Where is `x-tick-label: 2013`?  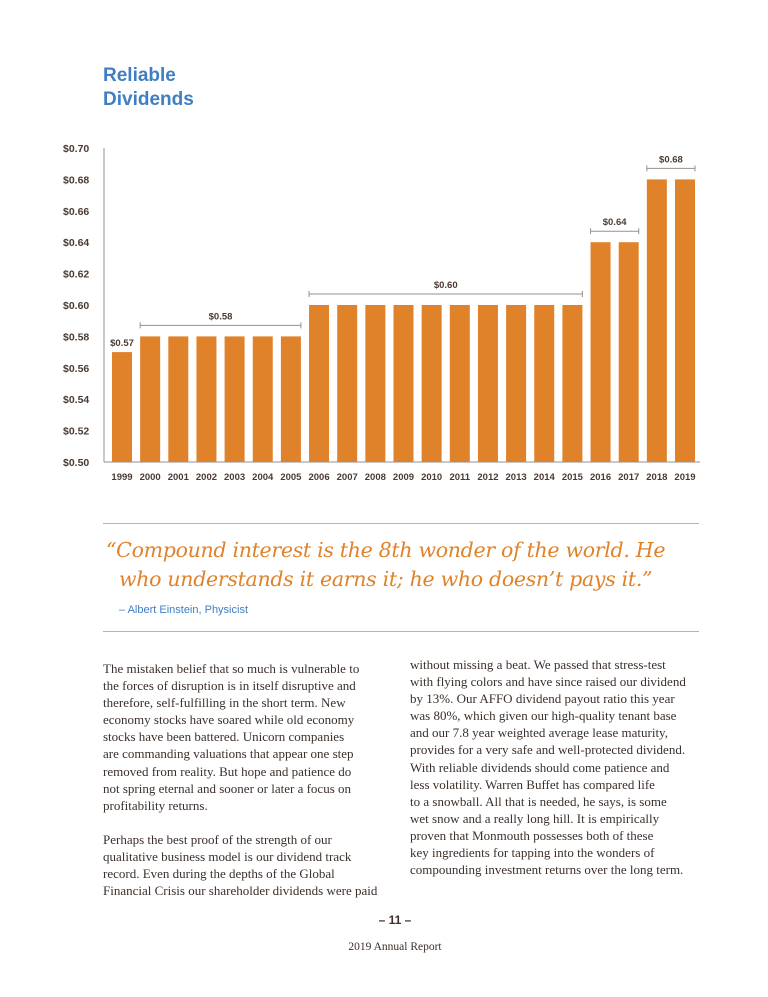
x-tick-label: 2013 is located at coordinates (516, 477).